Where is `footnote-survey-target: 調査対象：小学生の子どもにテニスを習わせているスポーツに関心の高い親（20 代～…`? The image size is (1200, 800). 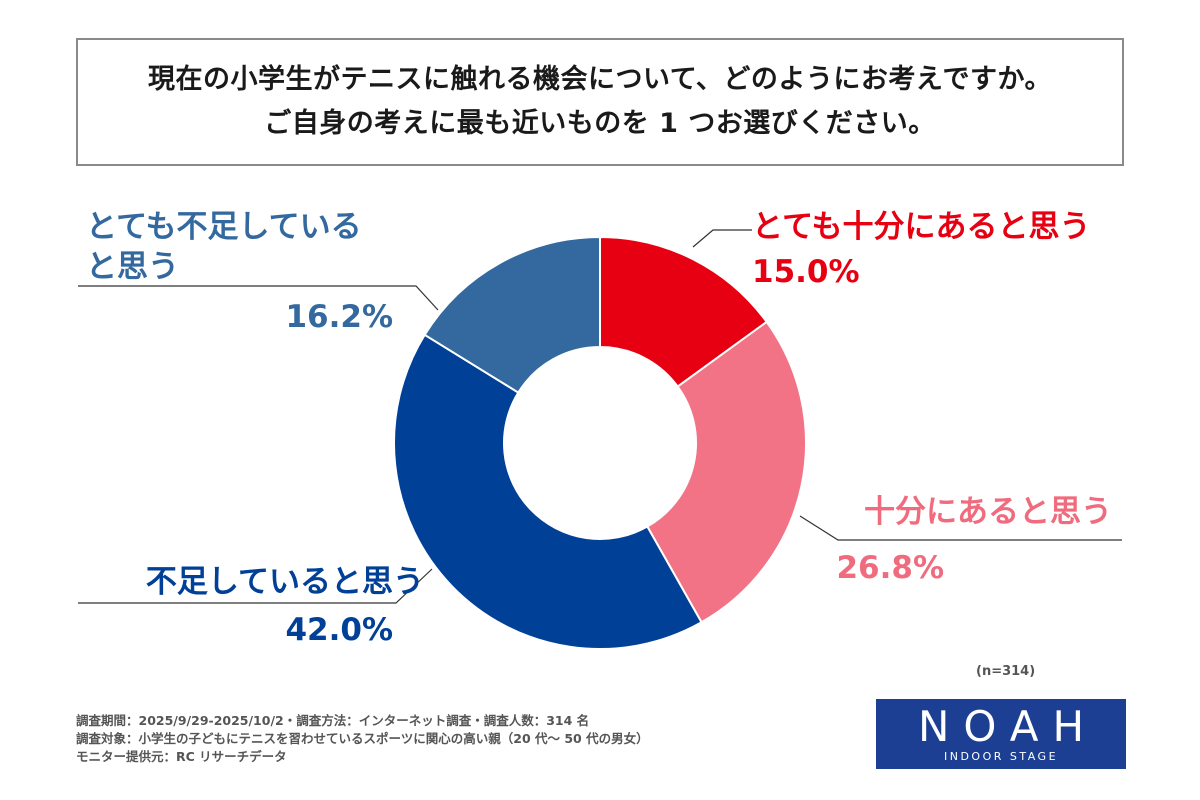 footnote-survey-target: 調査対象：小学生の子どもにテニスを習わせているスポーツに関心の高い親（20 代～… is located at coordinates (362, 738).